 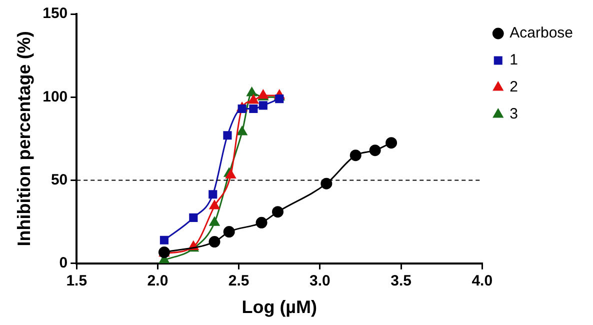 I want to click on y-tick-label: 100, so click(x=55, y=97).